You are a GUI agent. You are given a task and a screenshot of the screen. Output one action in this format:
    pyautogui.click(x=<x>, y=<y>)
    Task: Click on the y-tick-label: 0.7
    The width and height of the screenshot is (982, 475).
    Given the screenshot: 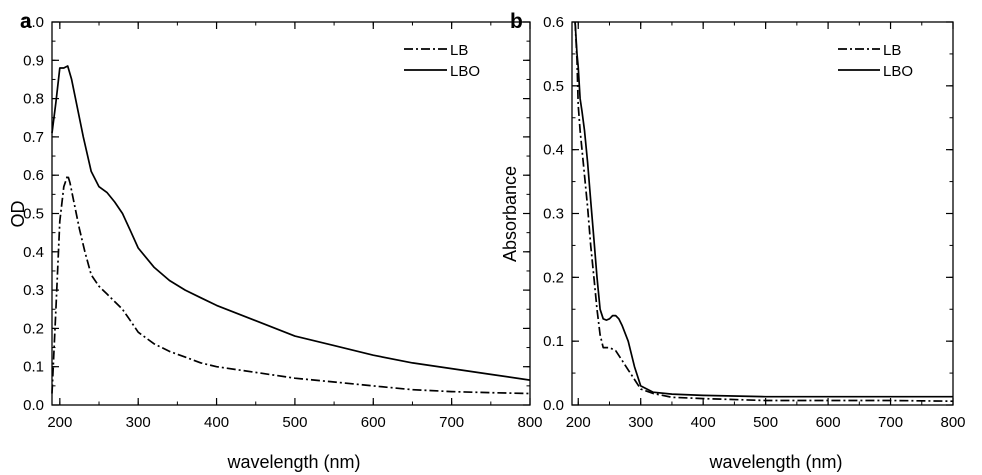 What is the action you would take?
    pyautogui.click(x=33, y=137)
    